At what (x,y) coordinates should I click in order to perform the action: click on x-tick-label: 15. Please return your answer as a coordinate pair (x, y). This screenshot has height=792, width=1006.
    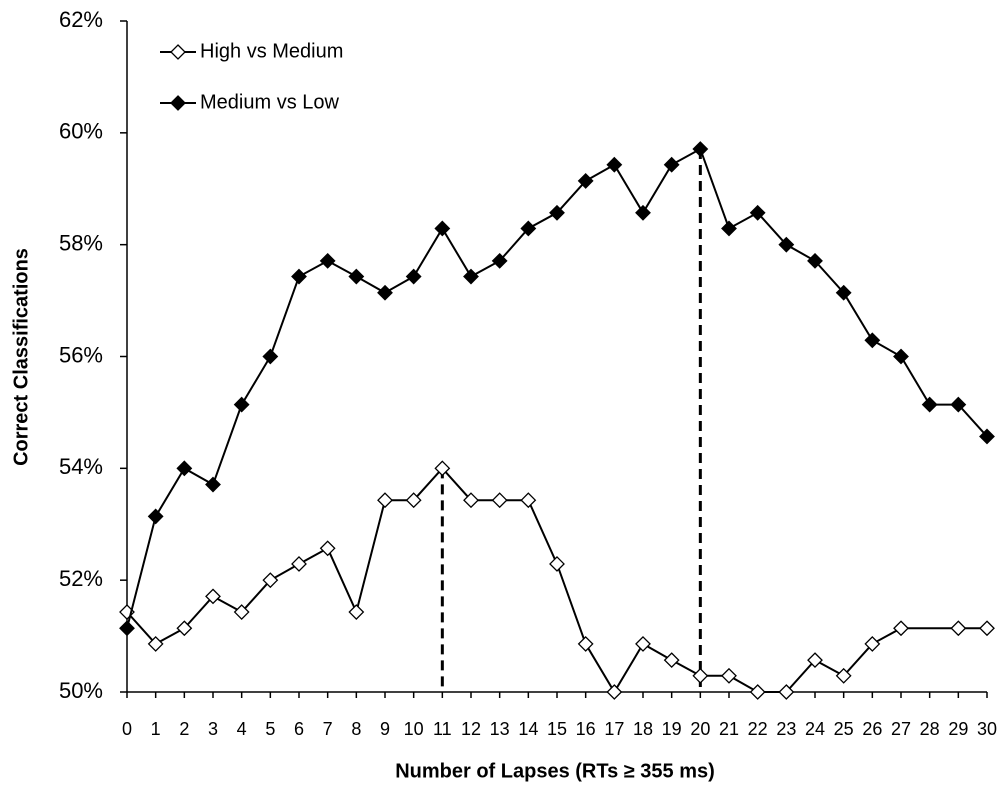
    Looking at the image, I should click on (557, 729).